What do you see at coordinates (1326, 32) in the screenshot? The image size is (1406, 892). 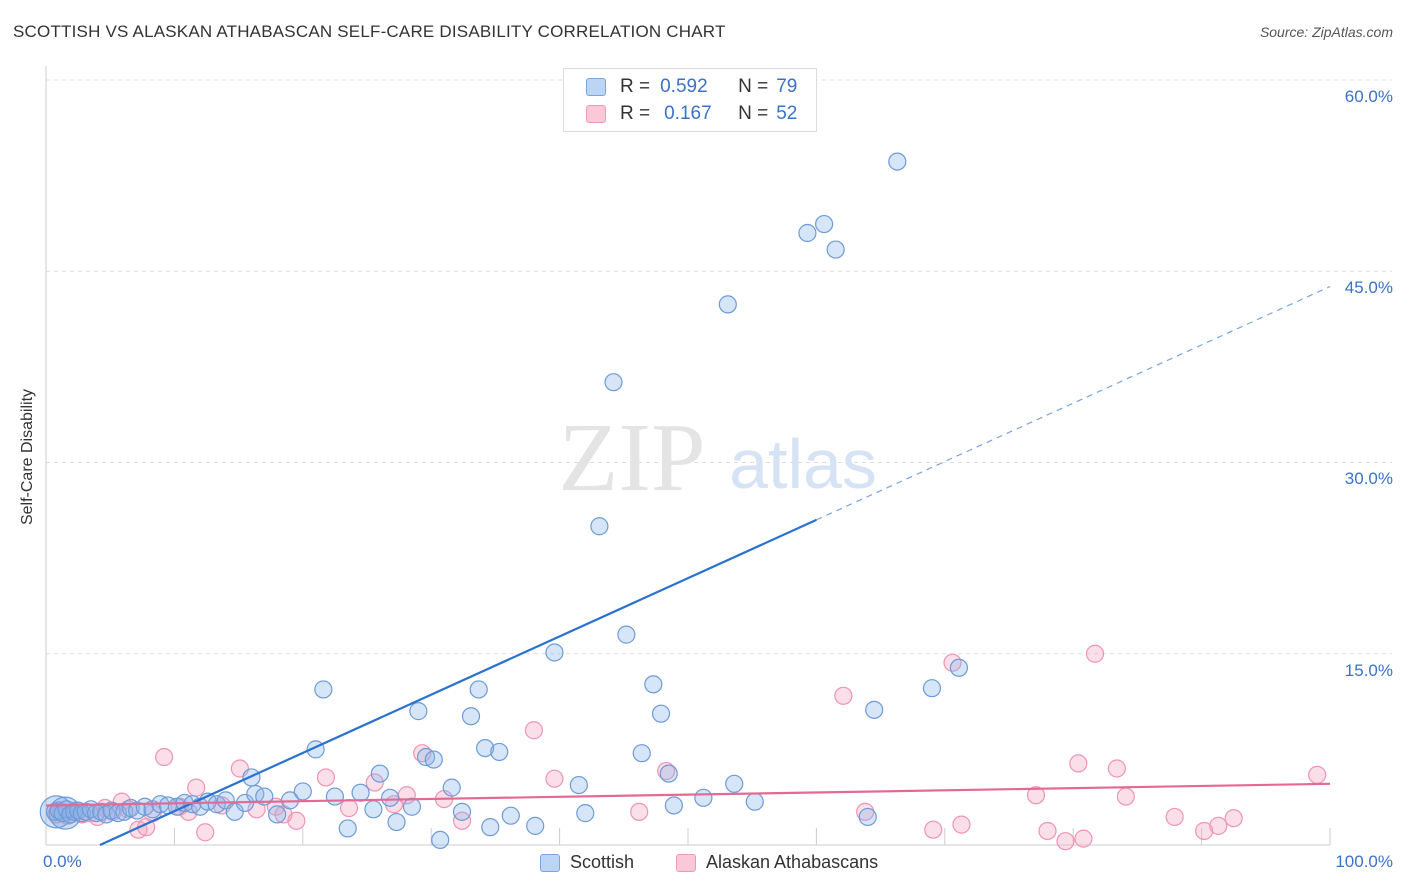 I see `chart-source: Source: ZipAtlas.com` at bounding box center [1326, 32].